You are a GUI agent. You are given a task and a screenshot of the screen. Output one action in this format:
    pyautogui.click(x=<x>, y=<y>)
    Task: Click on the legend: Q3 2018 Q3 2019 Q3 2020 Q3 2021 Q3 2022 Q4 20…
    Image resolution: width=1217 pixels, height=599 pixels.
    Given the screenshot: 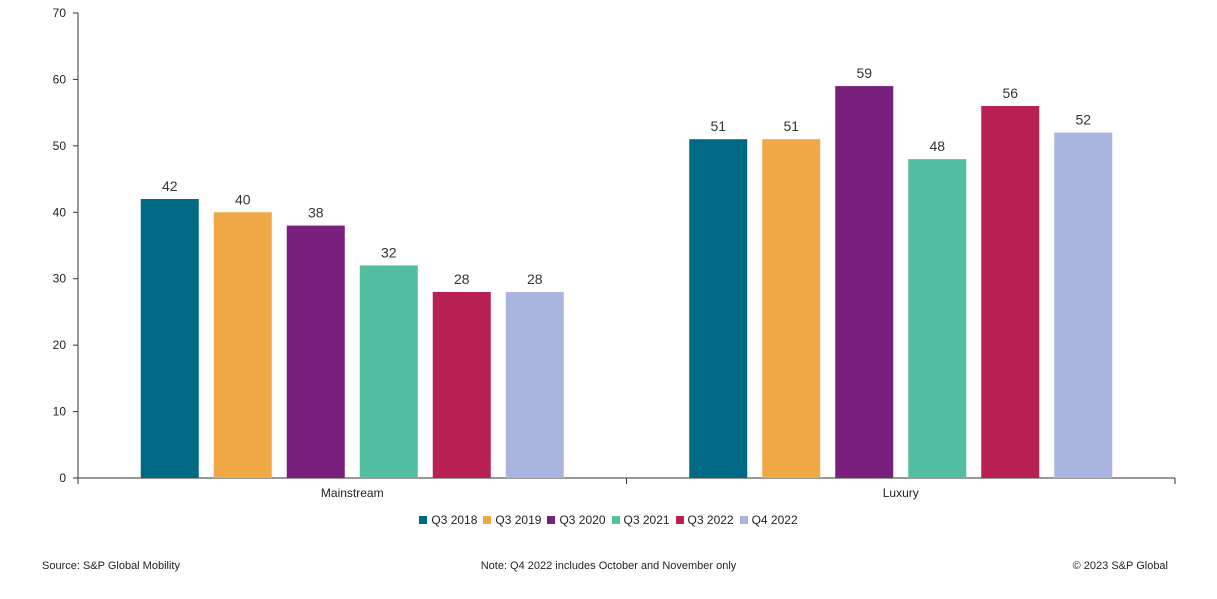 What is the action you would take?
    pyautogui.click(x=608, y=520)
    